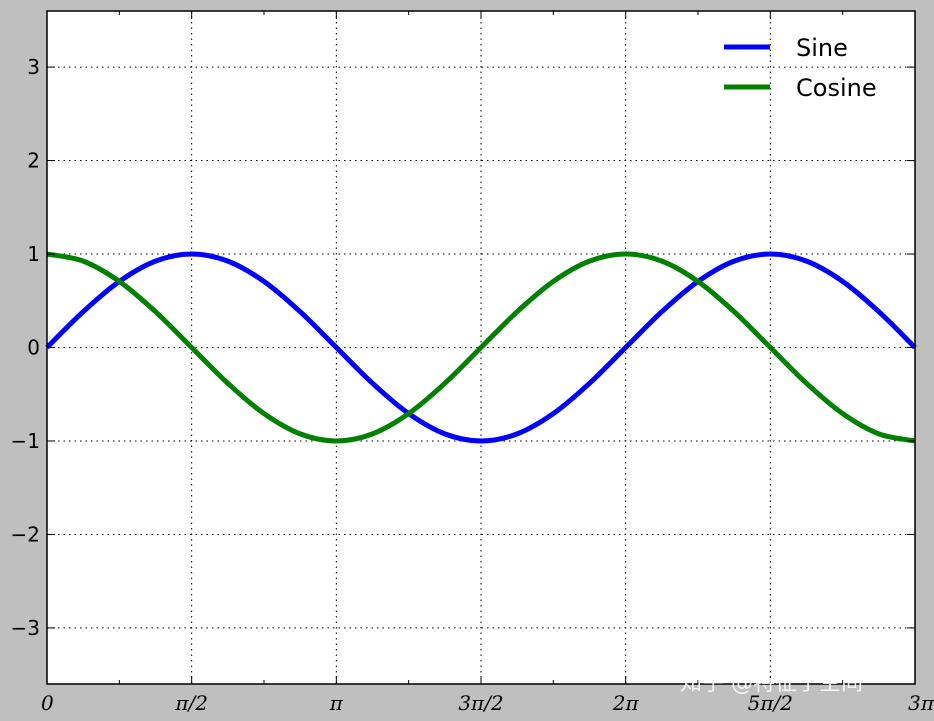  I want to click on legend-label-sine: Sine, so click(822, 48).